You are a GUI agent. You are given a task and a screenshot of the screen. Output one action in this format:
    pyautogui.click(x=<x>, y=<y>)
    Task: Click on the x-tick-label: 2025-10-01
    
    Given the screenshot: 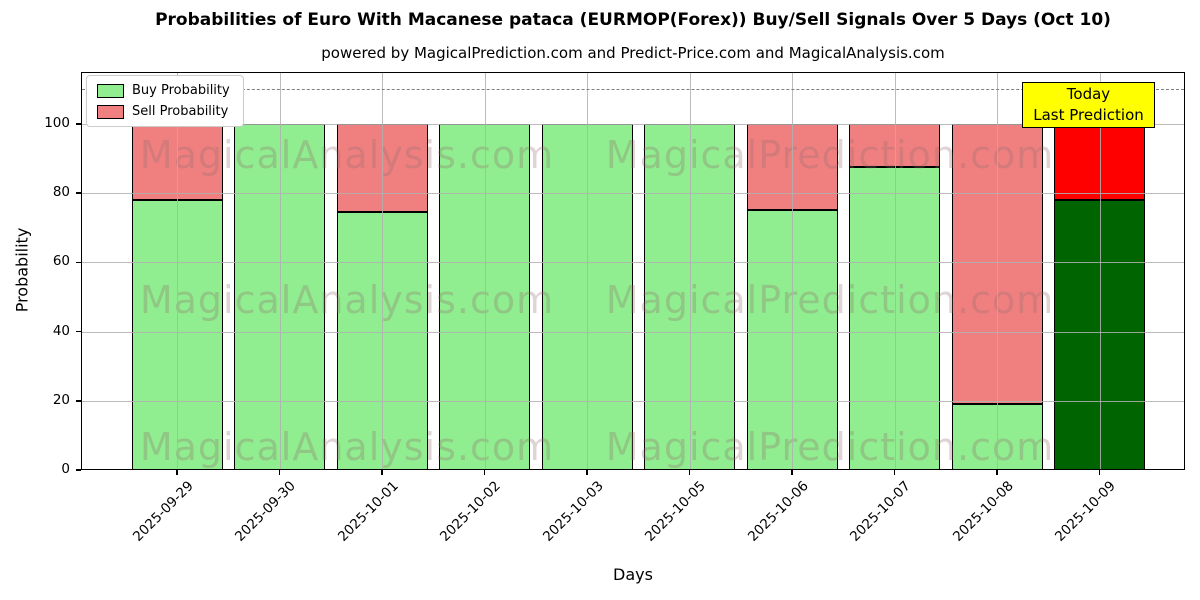 What is the action you would take?
    pyautogui.click(x=368, y=511)
    